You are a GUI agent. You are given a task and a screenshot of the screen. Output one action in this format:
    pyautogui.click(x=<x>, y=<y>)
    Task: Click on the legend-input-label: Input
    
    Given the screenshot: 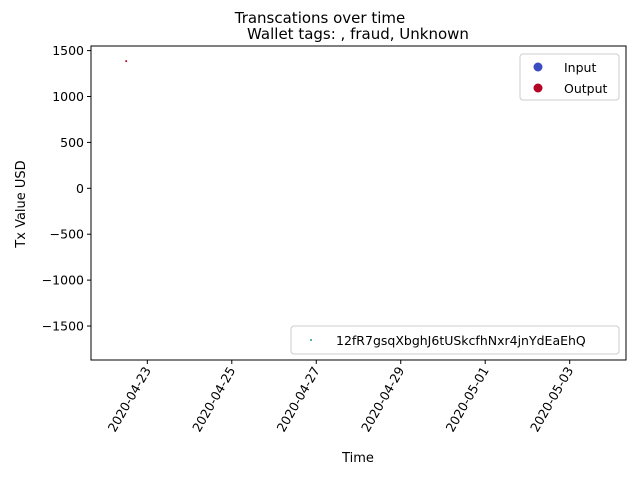 What is the action you would take?
    pyautogui.click(x=580, y=67)
    